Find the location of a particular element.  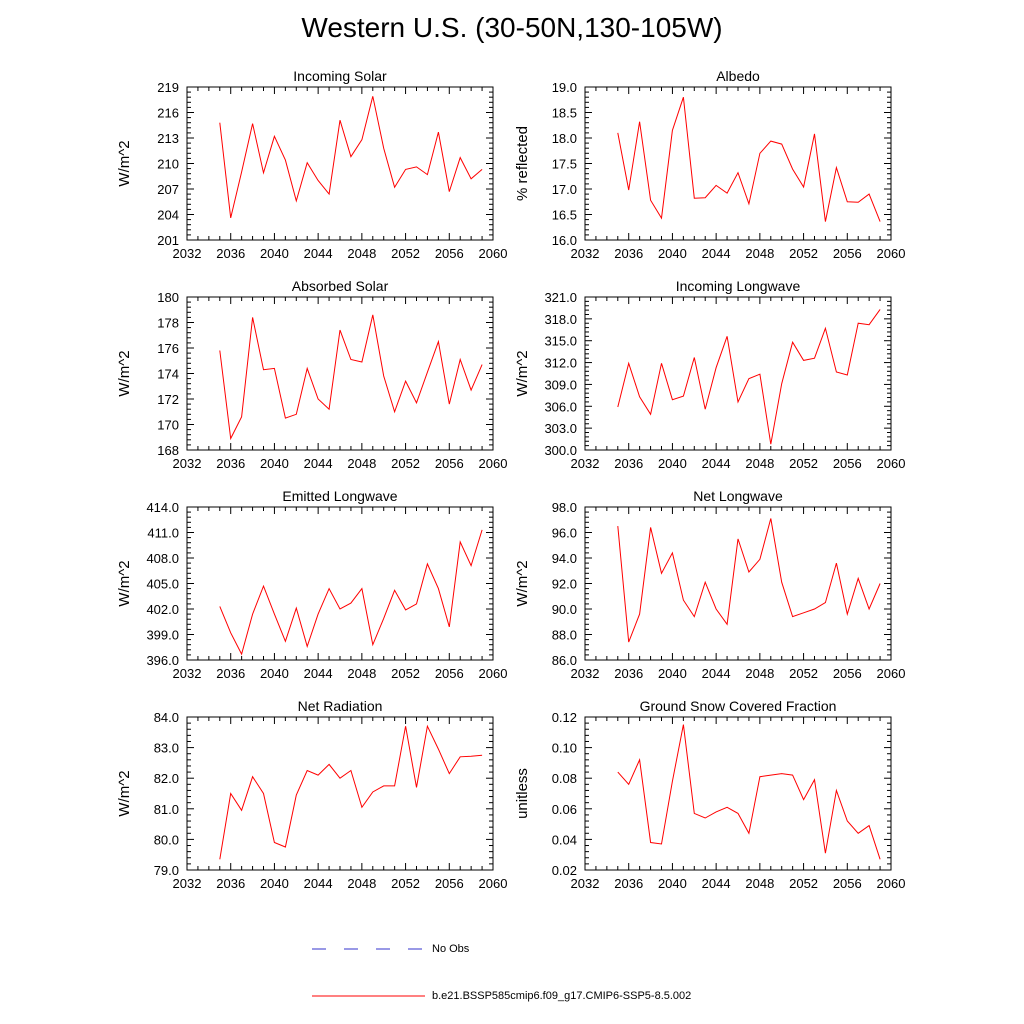

y-tick-label: 216 is located at coordinates (168, 113).